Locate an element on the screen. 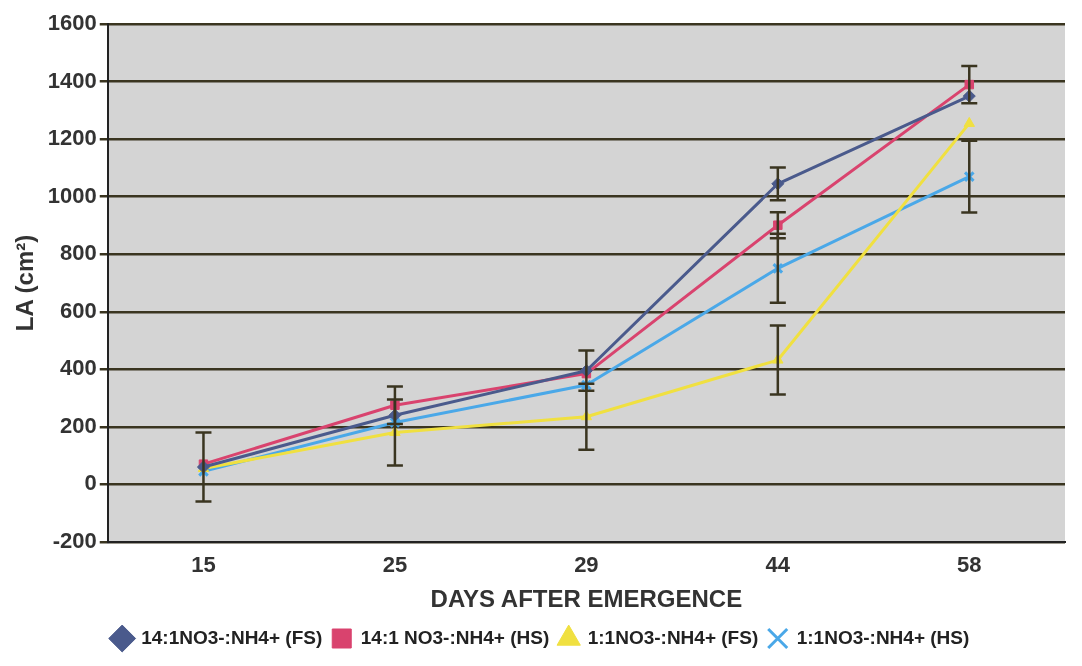 The height and width of the screenshot is (666, 1082). point is located at coordinates (969, 121).